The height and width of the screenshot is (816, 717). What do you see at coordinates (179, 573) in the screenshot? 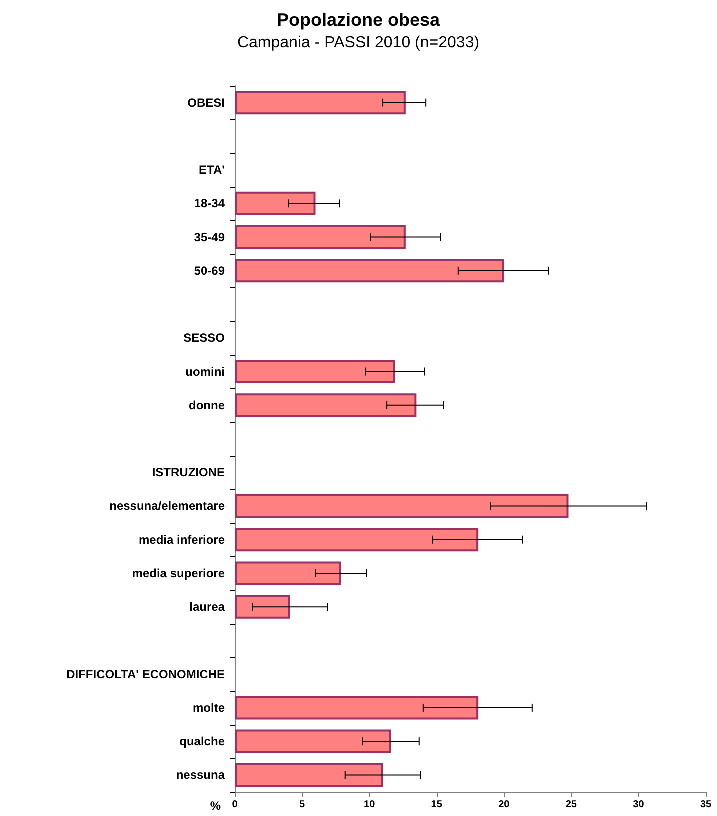
I see `y-tick-label: media superiore` at bounding box center [179, 573].